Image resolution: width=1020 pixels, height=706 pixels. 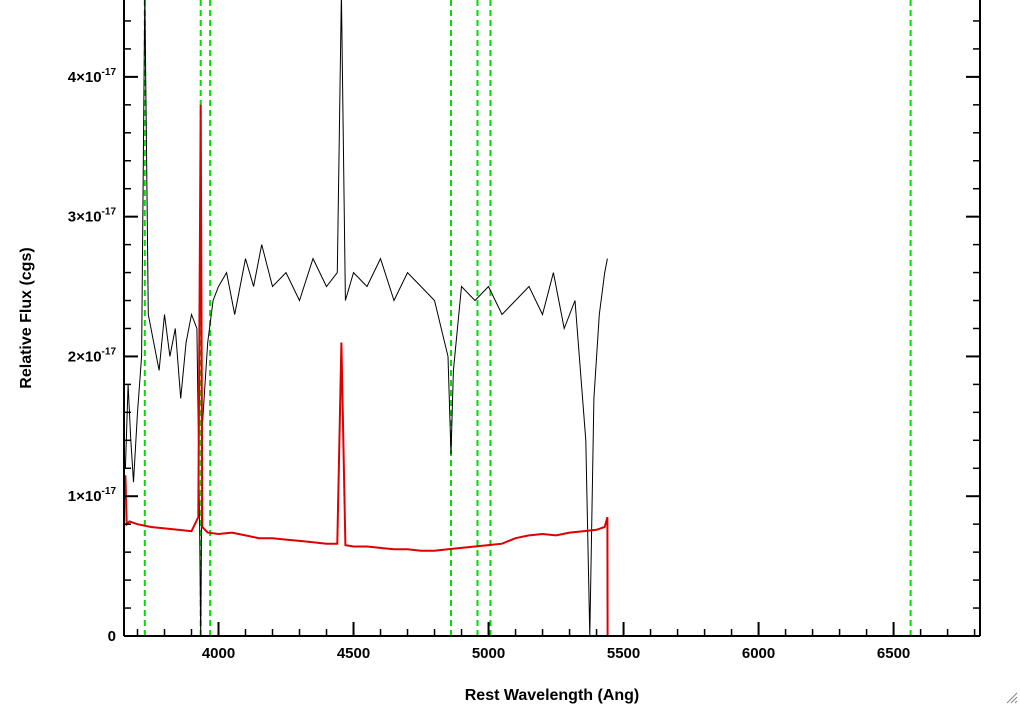 What do you see at coordinates (758, 653) in the screenshot?
I see `x-tick-label: 6000` at bounding box center [758, 653].